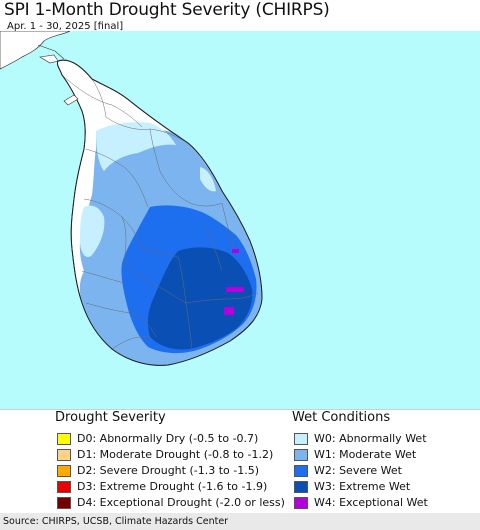 The height and width of the screenshot is (530, 480). Describe the element at coordinates (200, 298) in the screenshot. I see `zone-w3` at that location.